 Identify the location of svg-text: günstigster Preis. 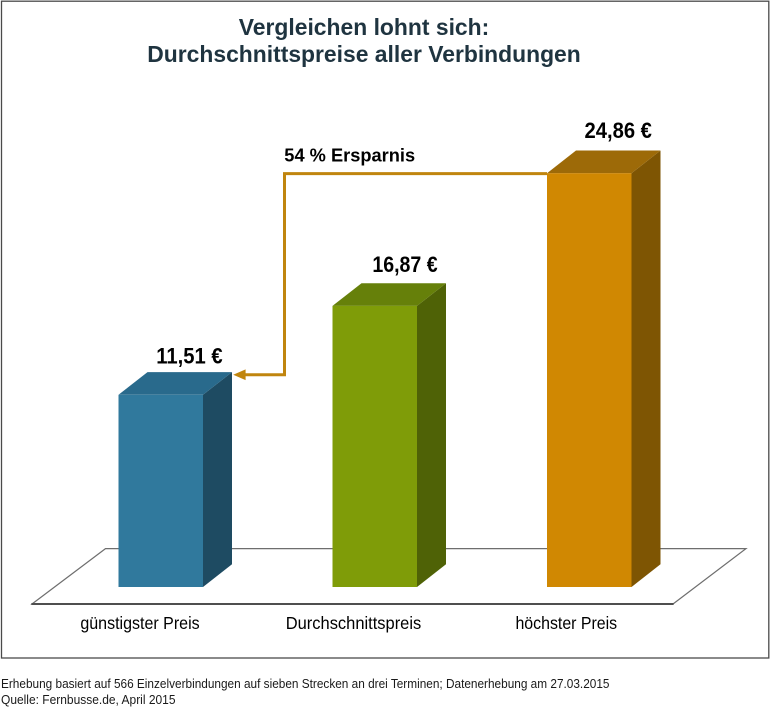
(140, 623).